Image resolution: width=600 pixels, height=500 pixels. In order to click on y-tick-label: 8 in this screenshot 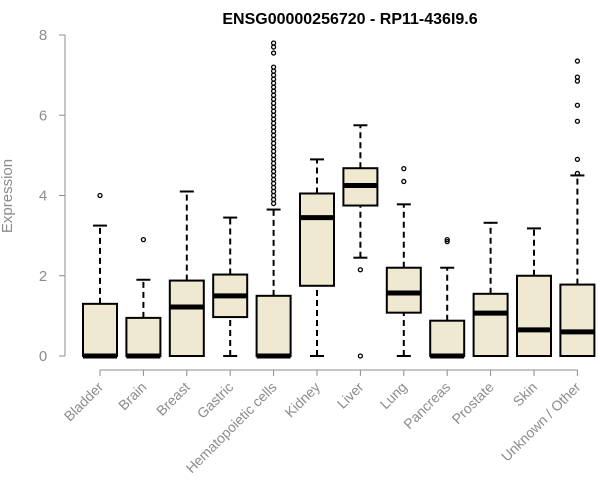, I will do `click(43, 35)`.